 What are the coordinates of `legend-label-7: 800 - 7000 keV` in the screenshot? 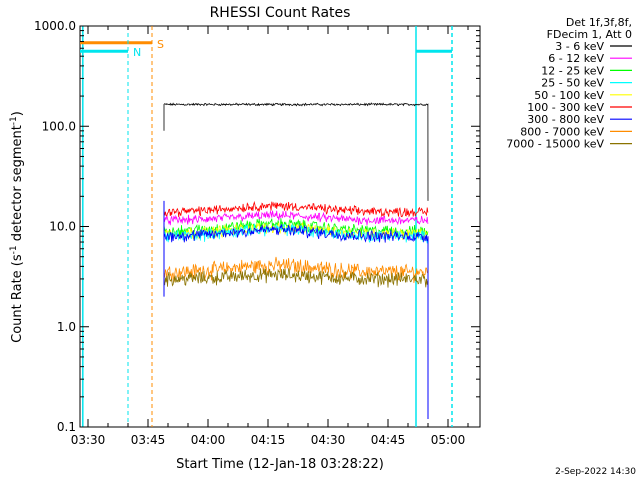 It's located at (562, 131).